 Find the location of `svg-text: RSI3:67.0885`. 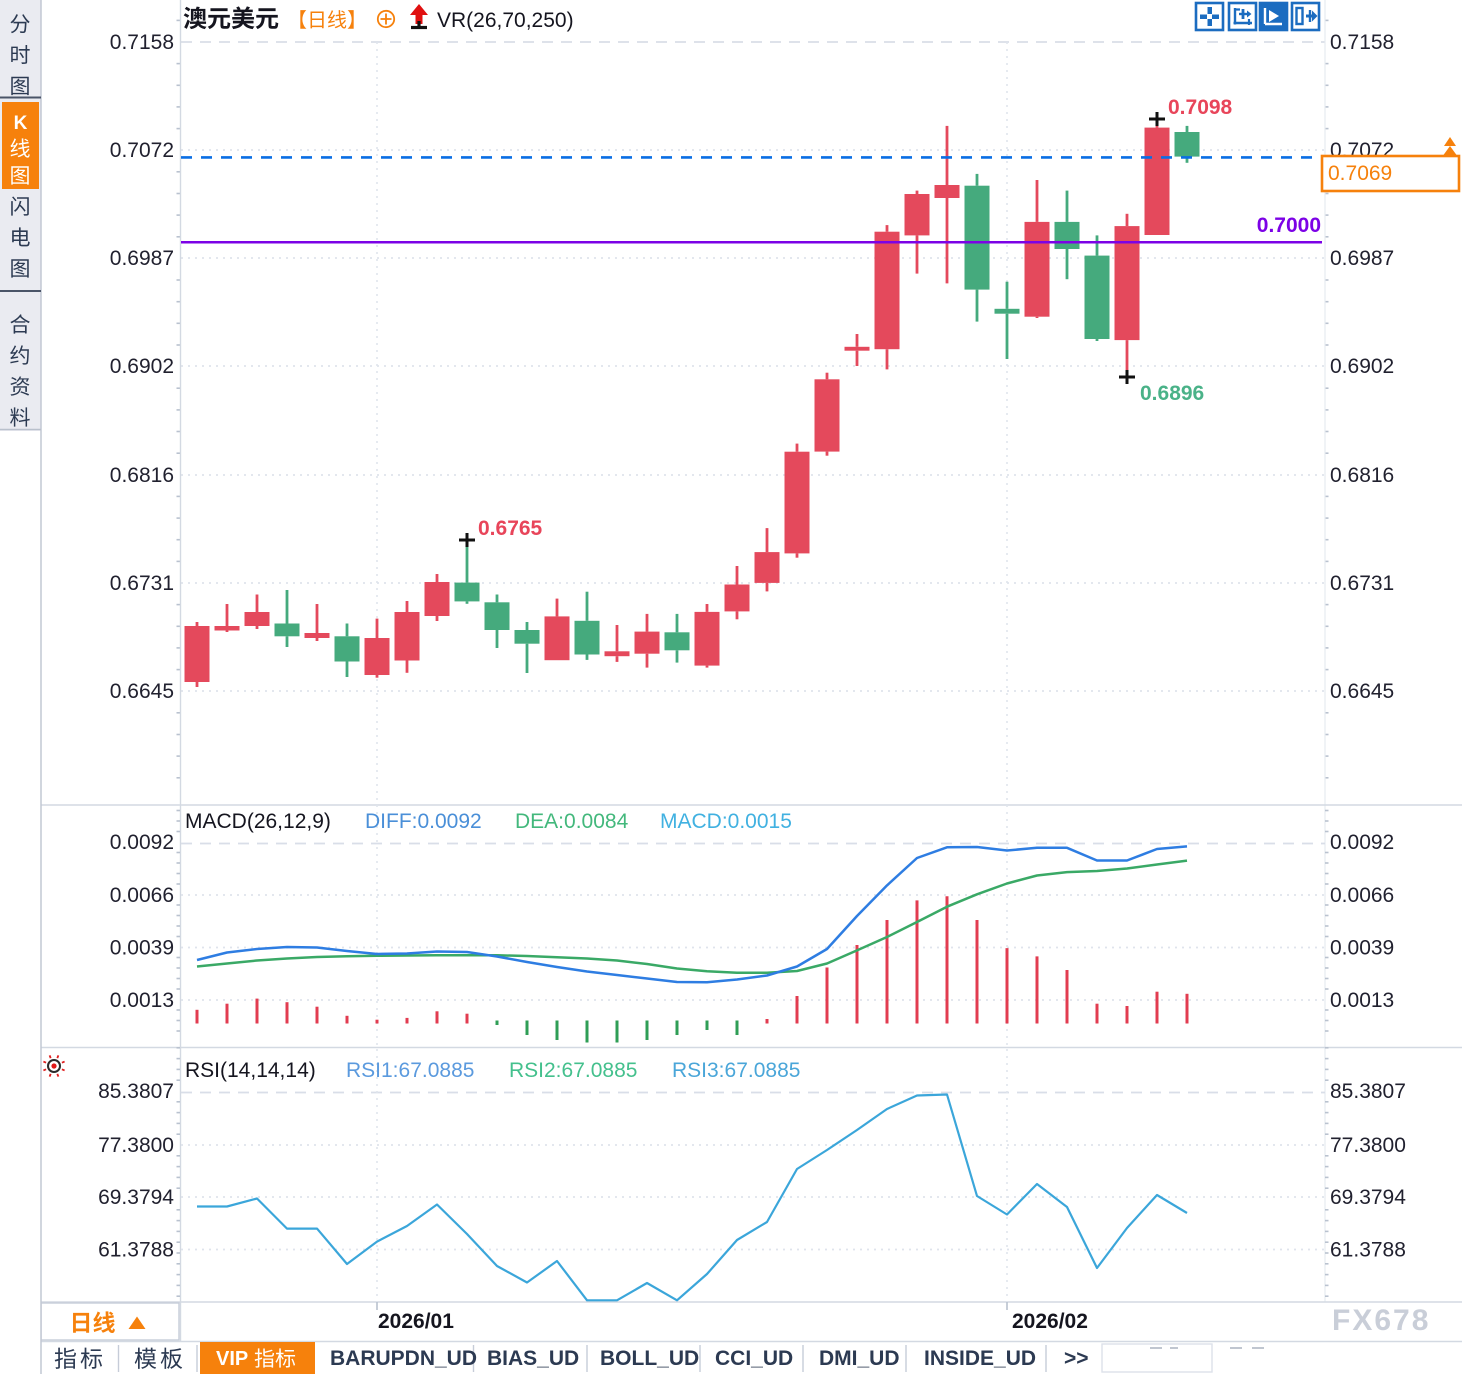

svg-text: RSI3:67.0885 is located at coordinates (736, 1070).